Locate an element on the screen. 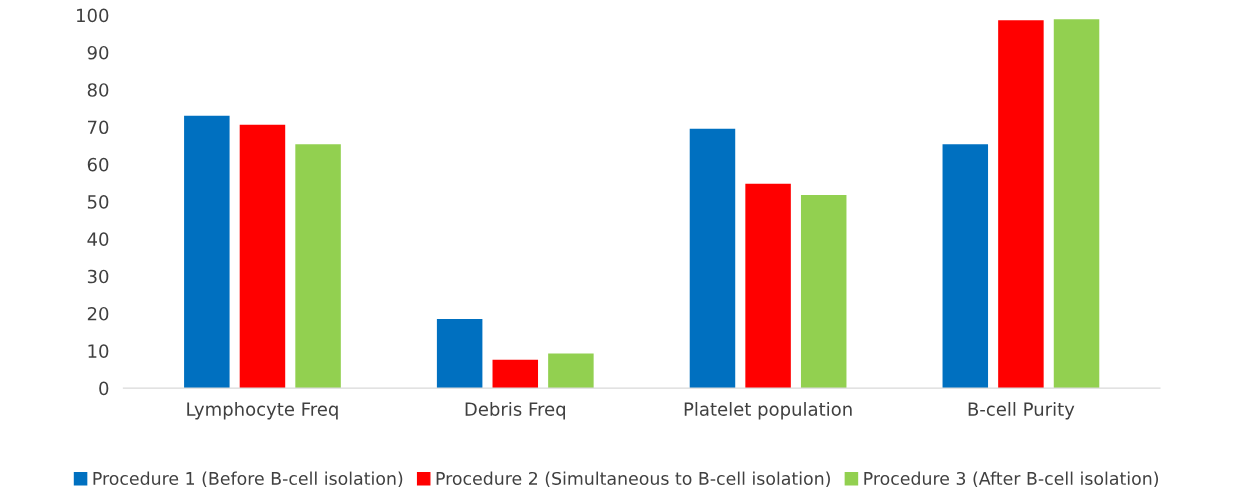 This screenshot has height=504, width=1234. legend-label: Procedure 3 (After B-cell isolation) is located at coordinates (1011, 479).